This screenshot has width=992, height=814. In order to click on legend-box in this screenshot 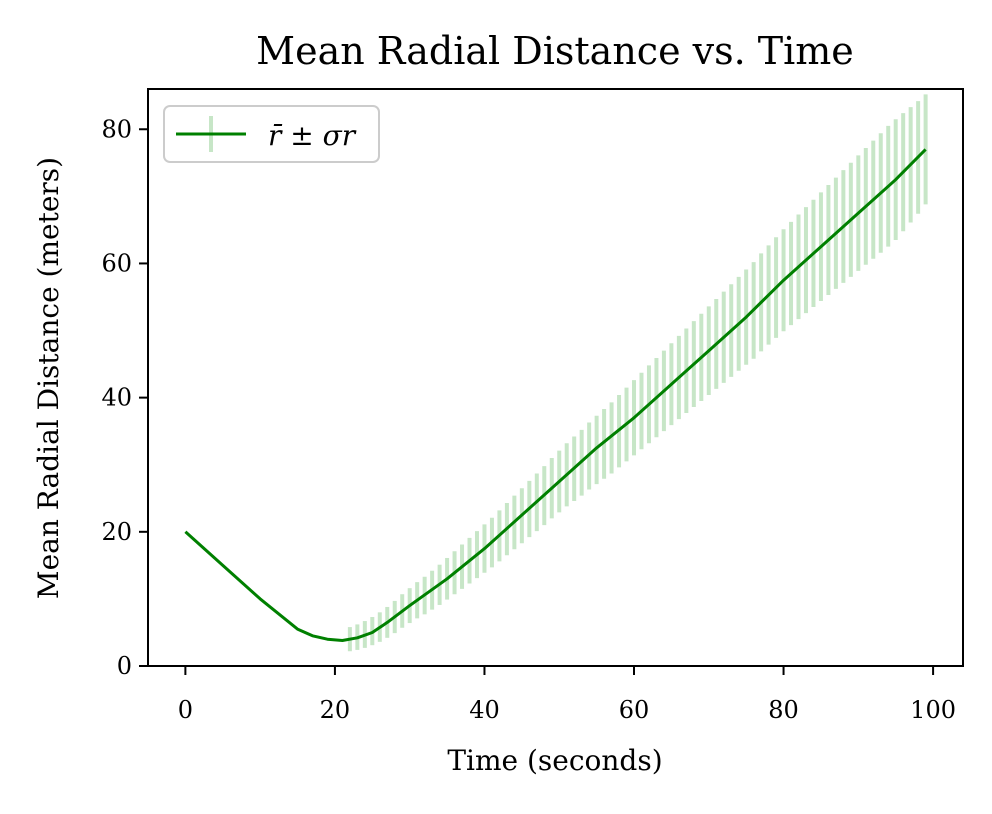, I will do `click(271, 134)`.